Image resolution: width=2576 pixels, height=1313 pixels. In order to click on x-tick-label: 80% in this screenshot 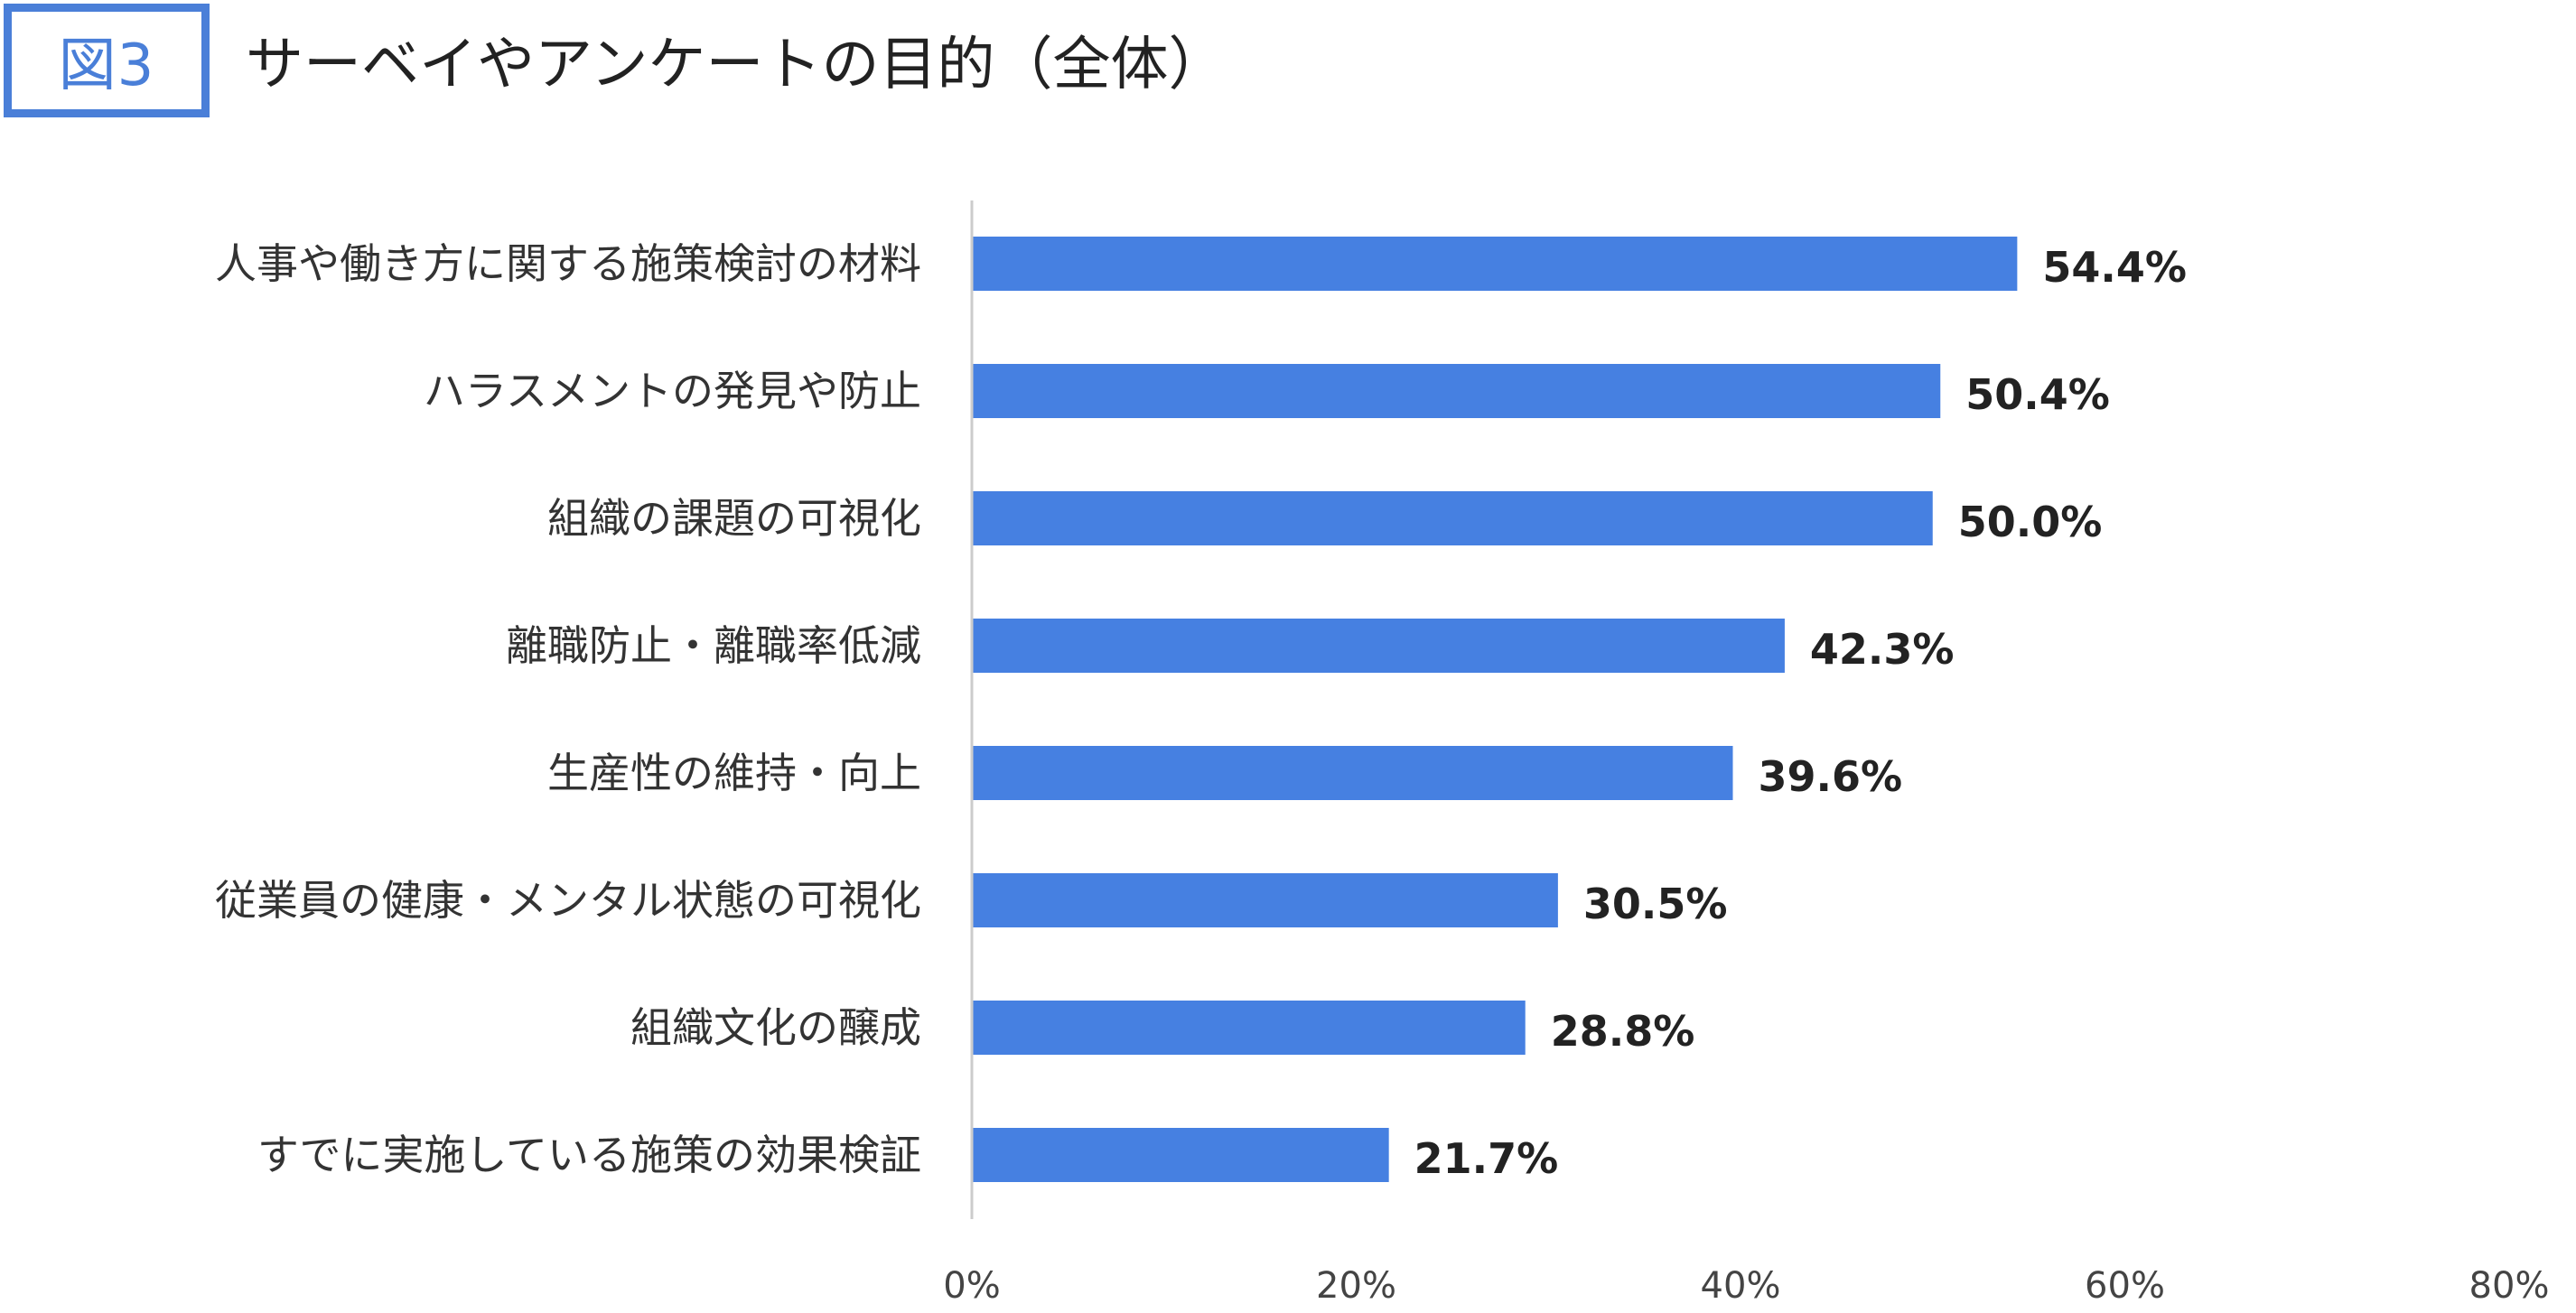, I will do `click(2509, 1286)`.